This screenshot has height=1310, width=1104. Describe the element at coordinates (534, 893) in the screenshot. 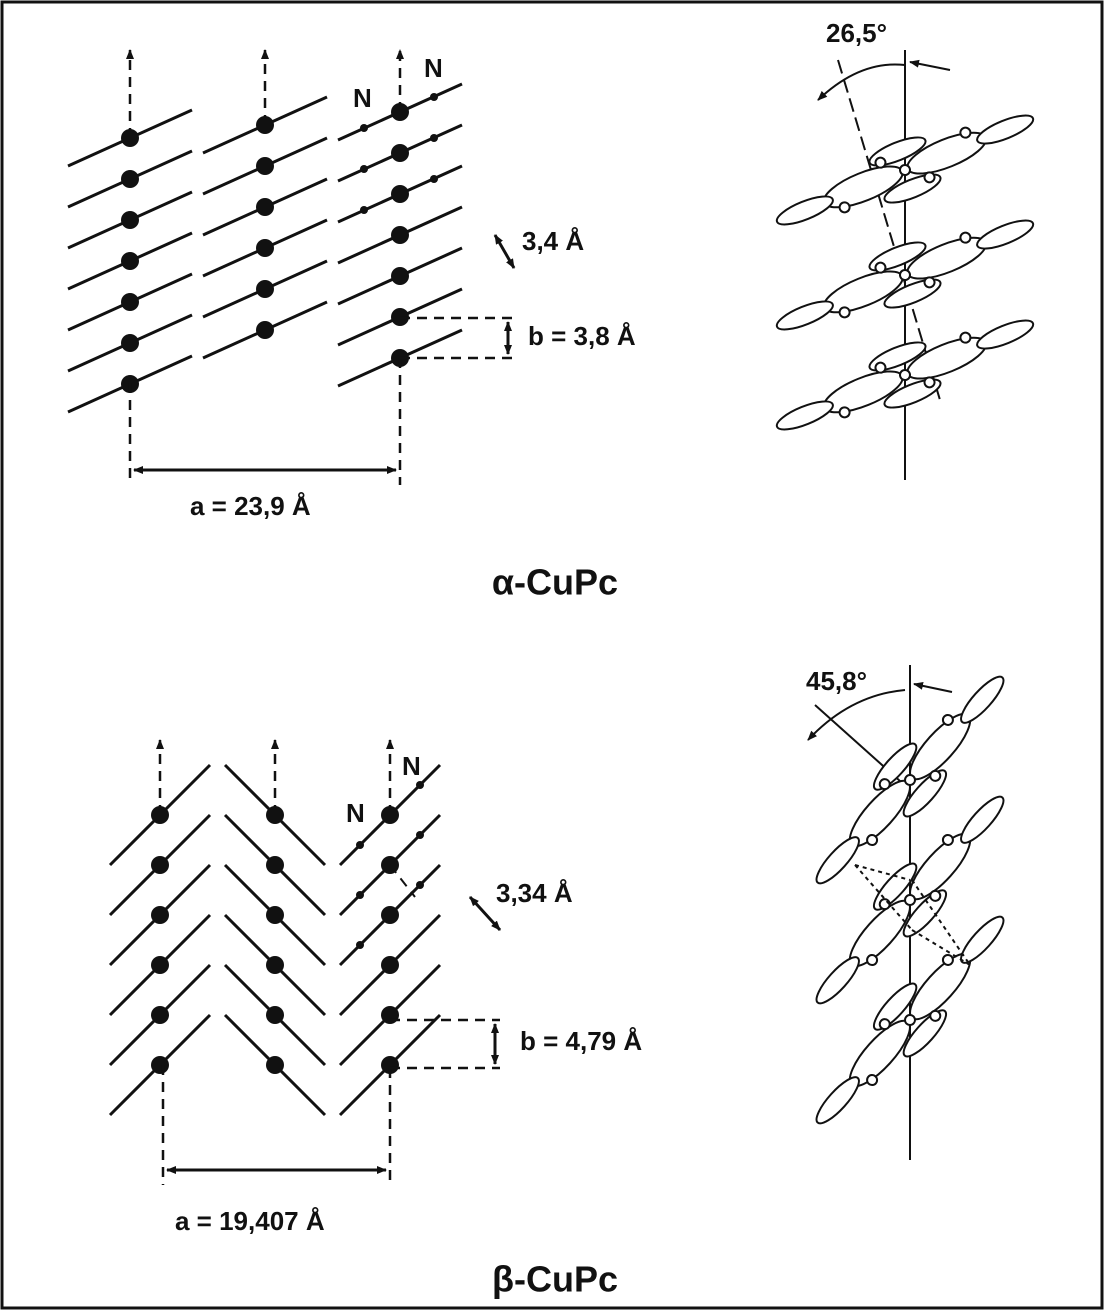

I see `spacing-label: 3,34 Å` at that location.